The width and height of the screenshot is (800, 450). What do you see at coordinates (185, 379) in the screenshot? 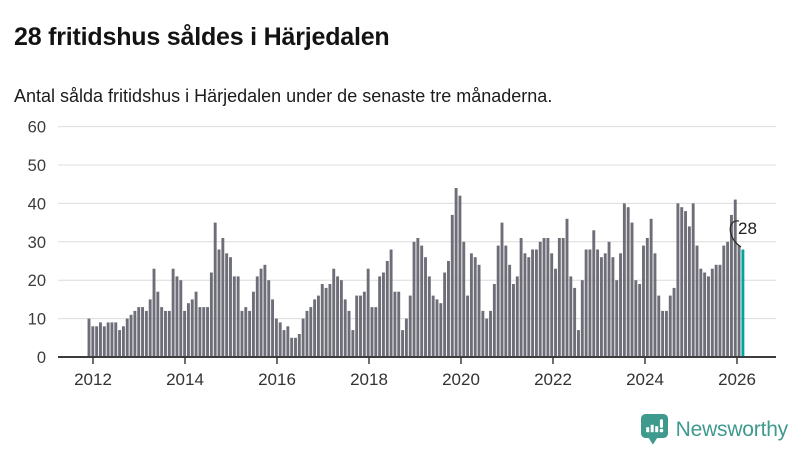
I see `x-axis-tick-label: 2014` at bounding box center [185, 379].